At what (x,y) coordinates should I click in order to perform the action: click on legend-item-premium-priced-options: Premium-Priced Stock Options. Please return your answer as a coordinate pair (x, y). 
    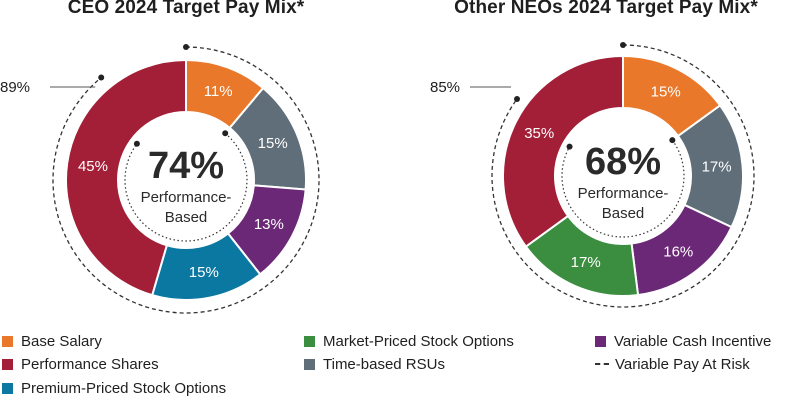
    Looking at the image, I should click on (114, 388).